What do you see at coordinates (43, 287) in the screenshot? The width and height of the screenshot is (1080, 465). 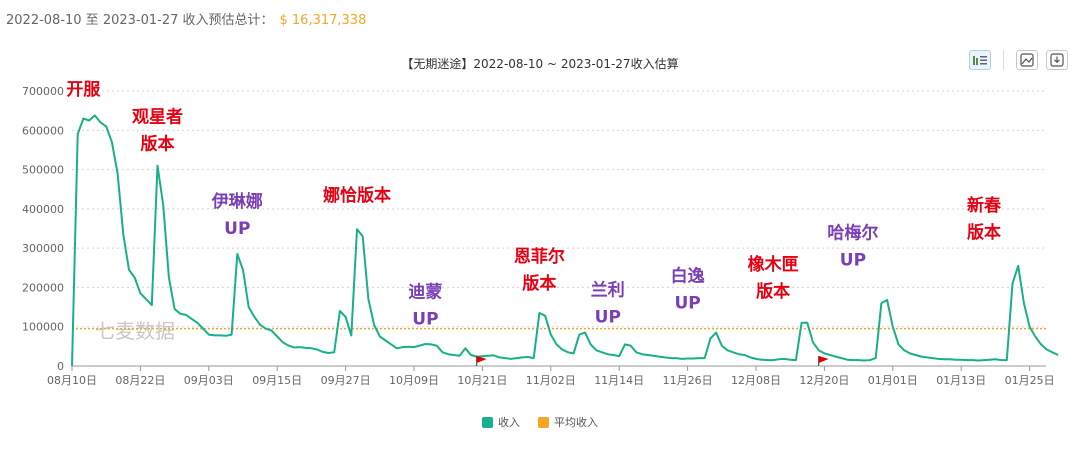 I see `y-tick-label: 200000` at bounding box center [43, 287].